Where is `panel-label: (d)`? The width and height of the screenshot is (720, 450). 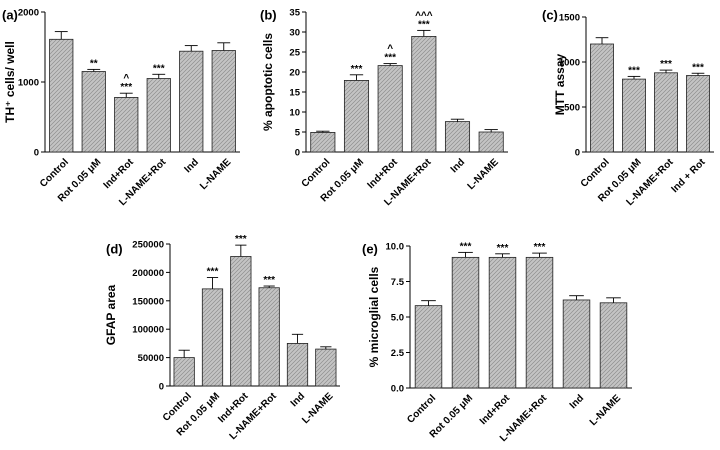
panel-label: (d) is located at coordinates (114, 249).